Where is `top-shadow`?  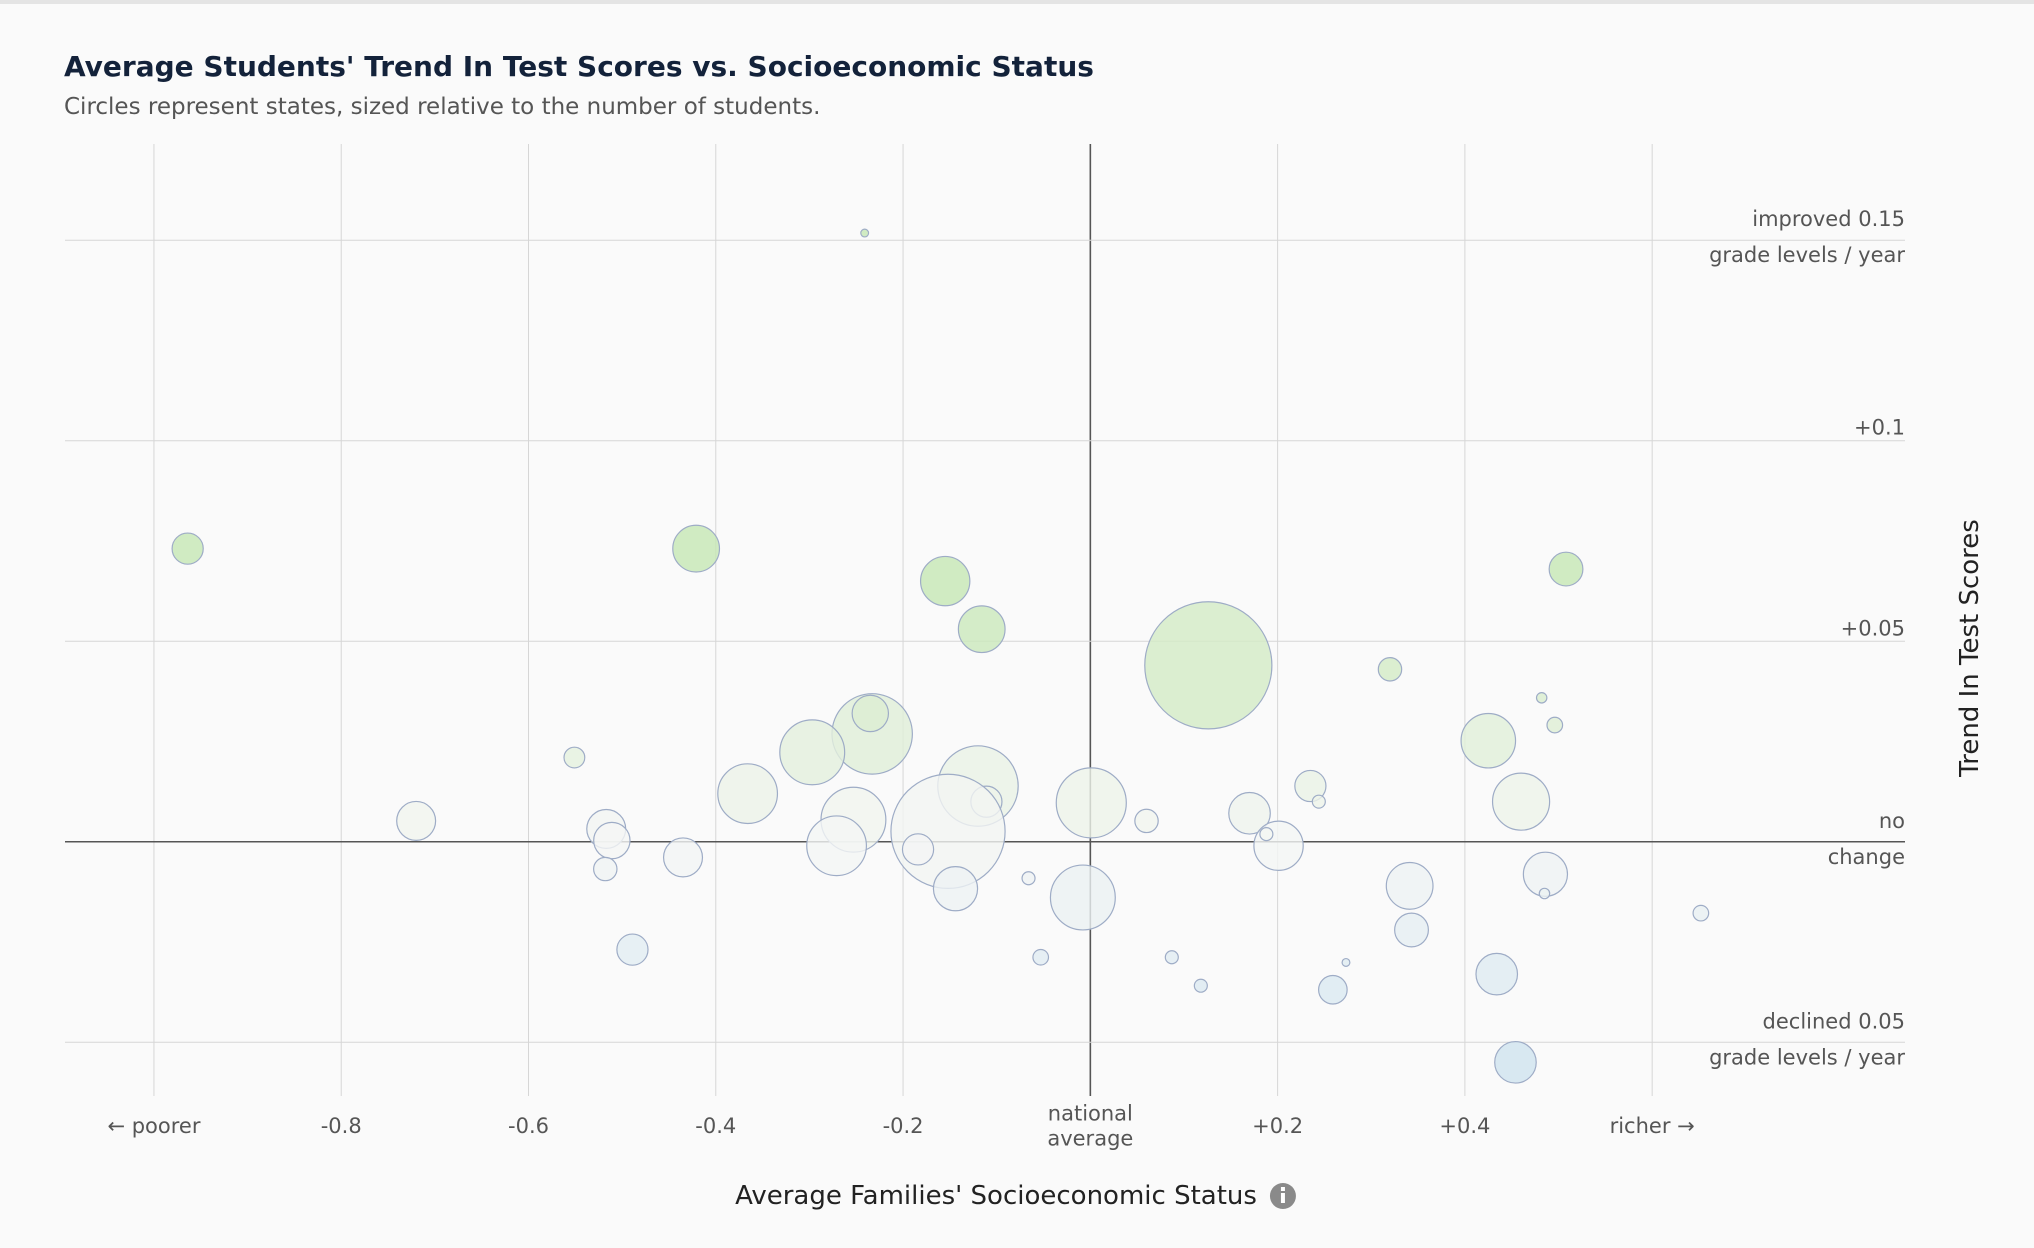 top-shadow is located at coordinates (1017, 2).